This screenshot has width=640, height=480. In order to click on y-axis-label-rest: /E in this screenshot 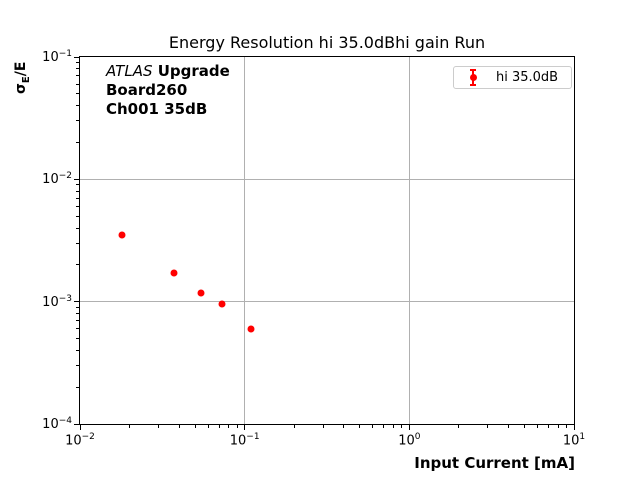, I will do `click(21, 69)`.